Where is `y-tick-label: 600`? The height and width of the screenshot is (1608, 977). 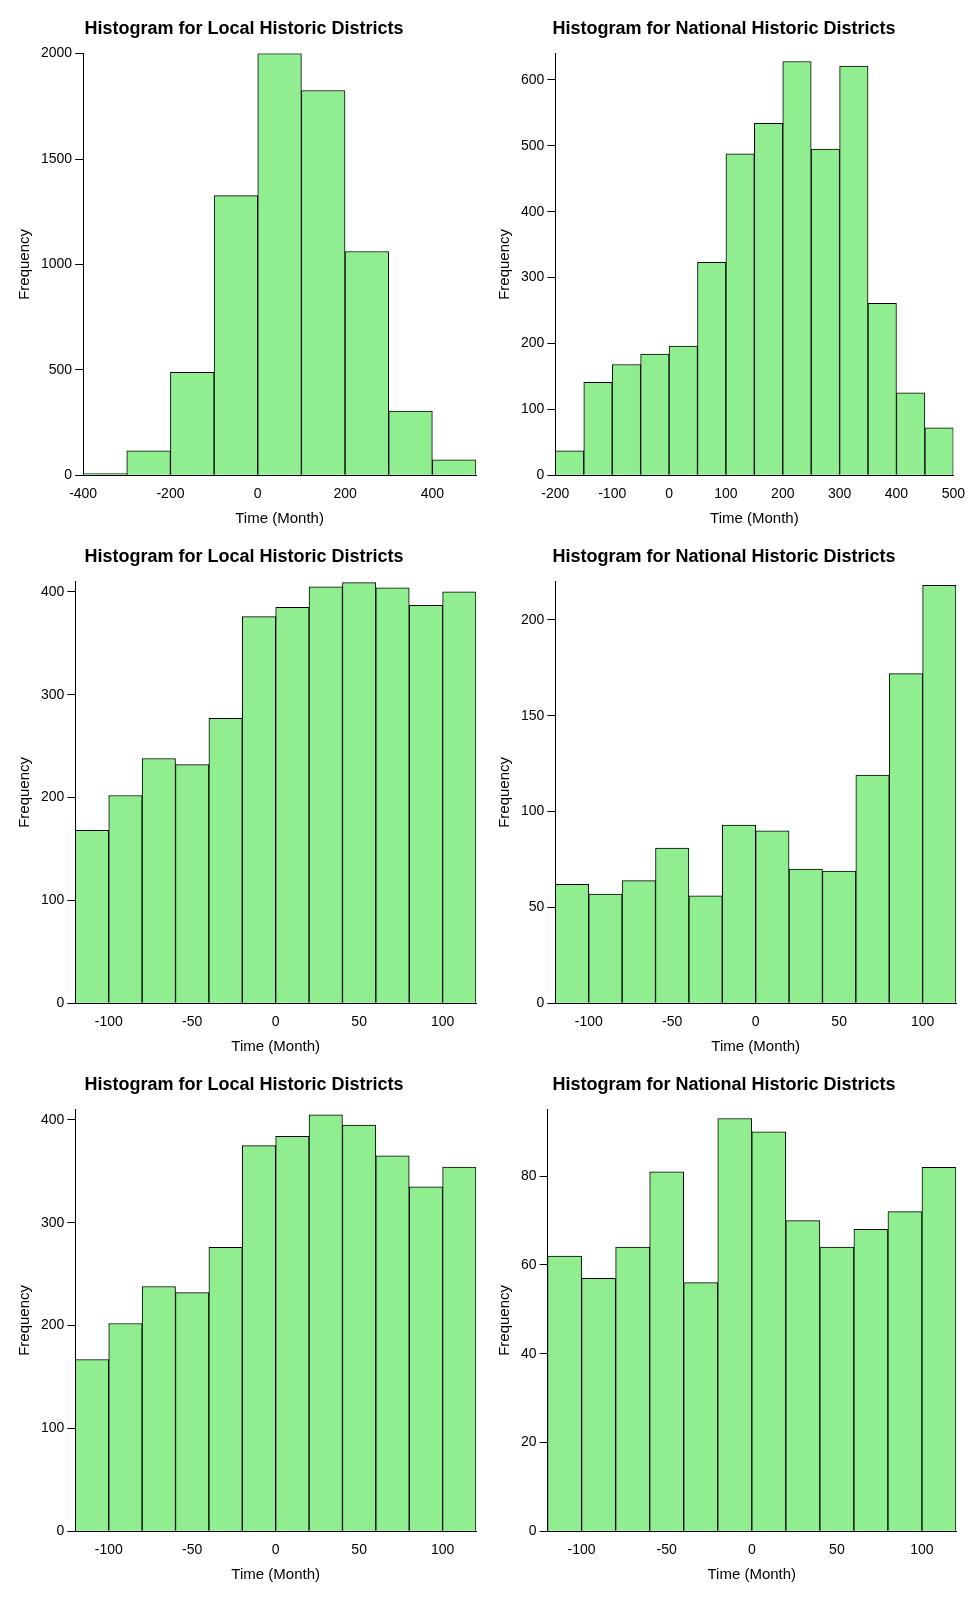 y-tick-label: 600 is located at coordinates (533, 78).